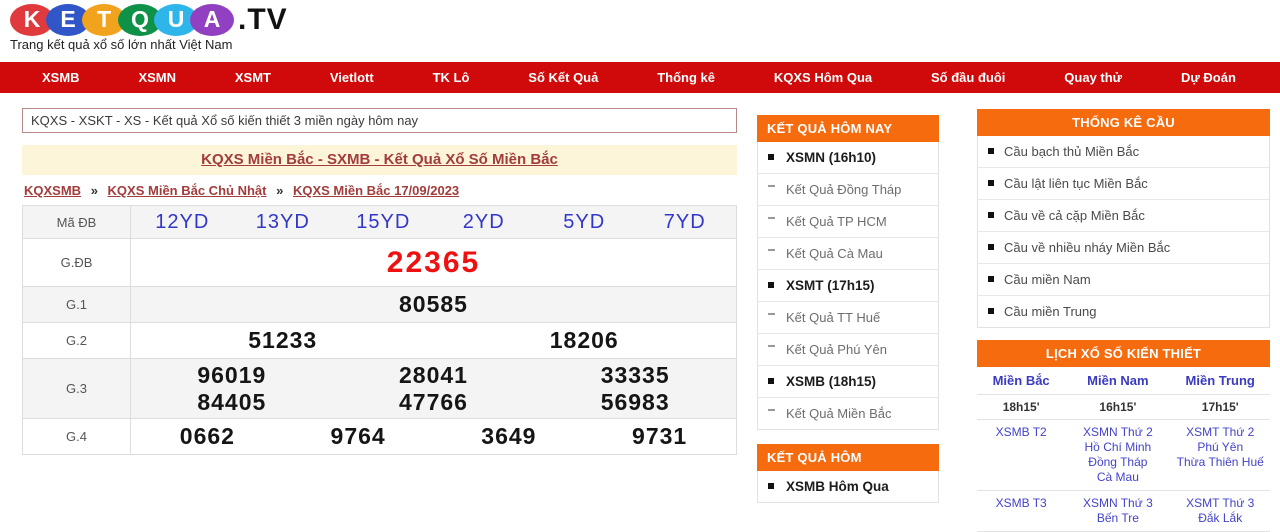  Describe the element at coordinates (1123, 407) in the screenshot. I see `schedule-times-row: 18h15' 16h15' 17h15'` at that location.